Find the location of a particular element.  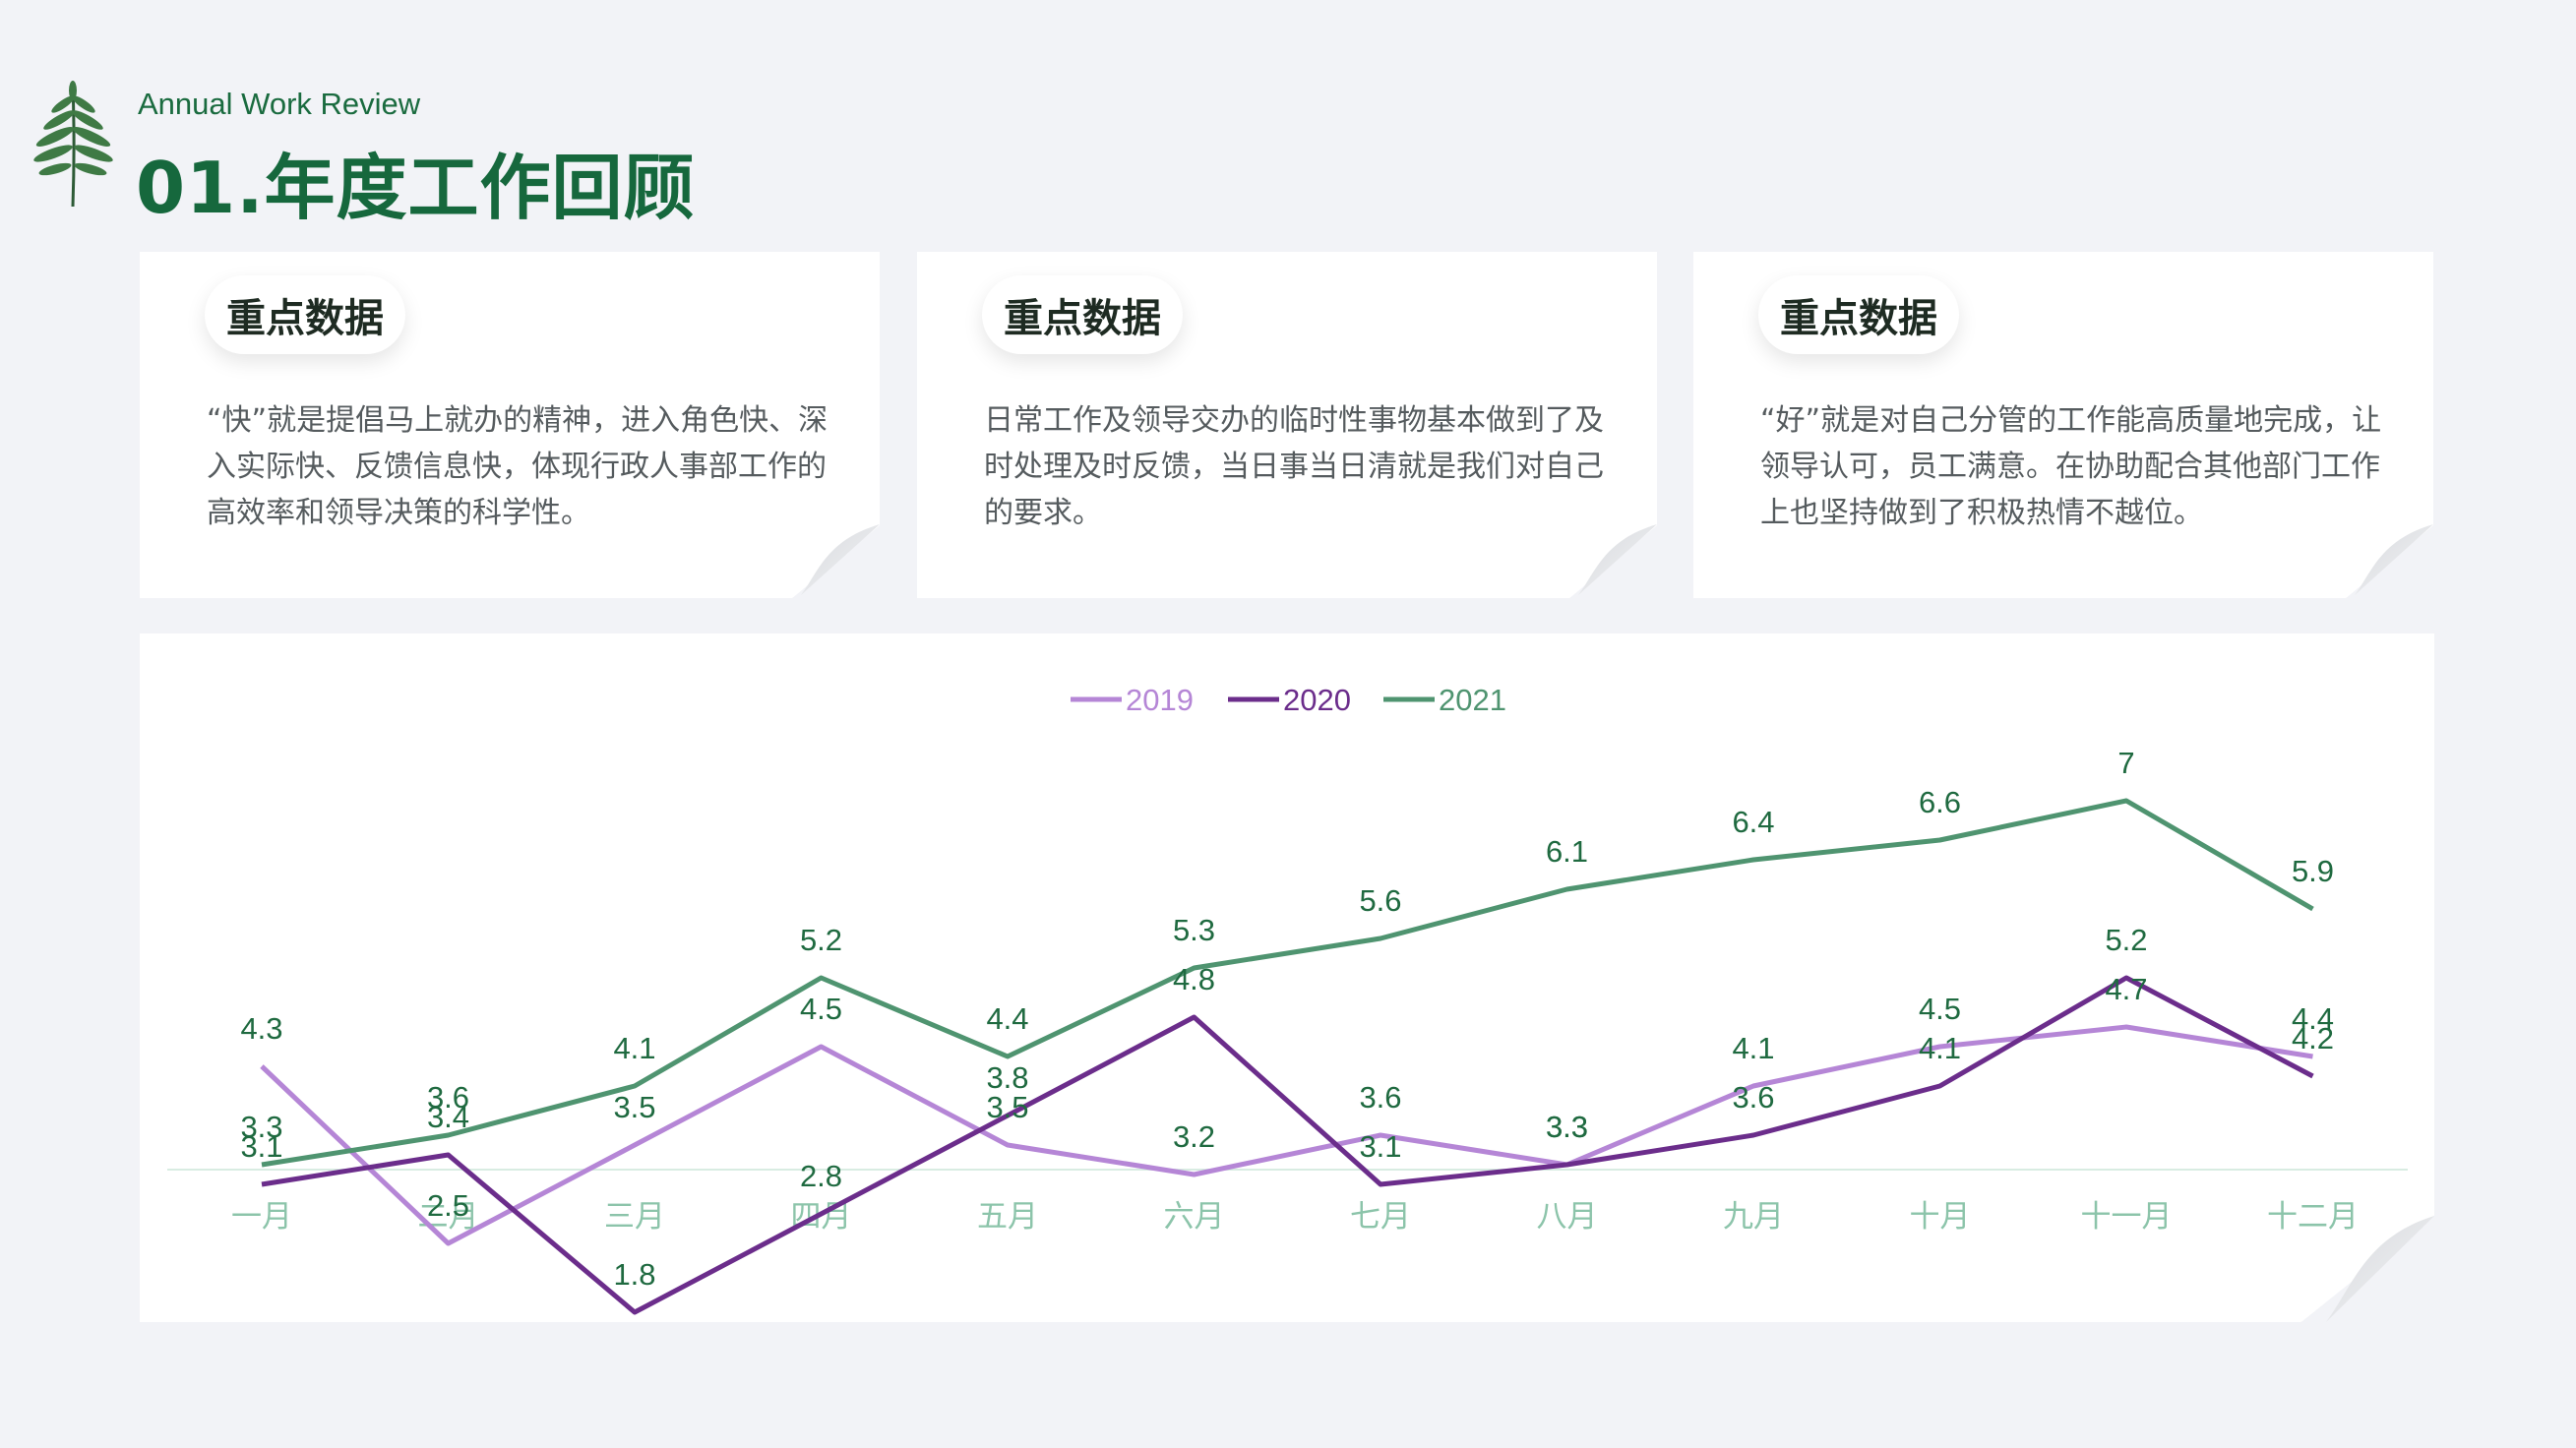

data-label: 3.8 is located at coordinates (1007, 1077).